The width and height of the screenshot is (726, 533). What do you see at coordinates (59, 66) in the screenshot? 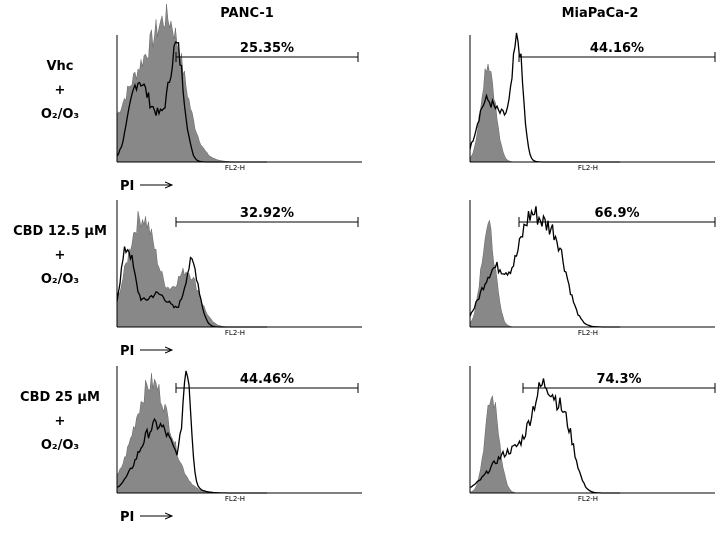
I see `row-label: Vhc` at bounding box center [59, 66].